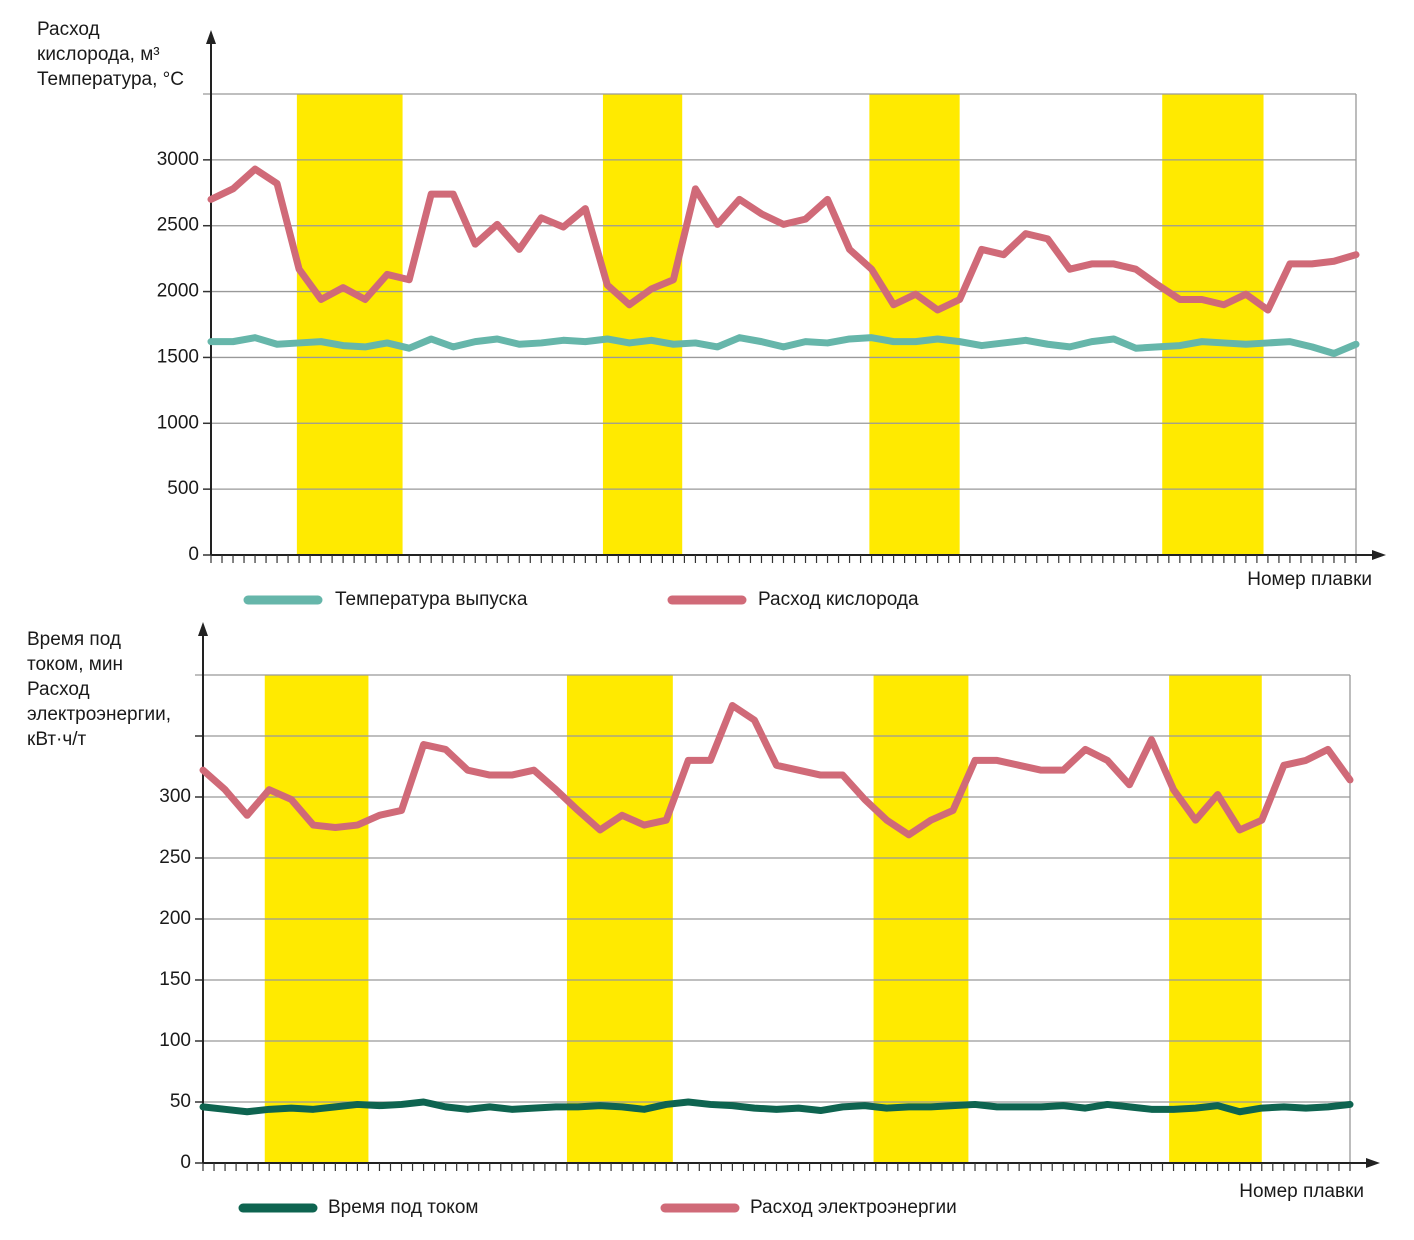 This screenshot has height=1240, width=1414. Describe the element at coordinates (853, 1207) in the screenshot. I see `legend-label: Расход электроэнергии` at that location.